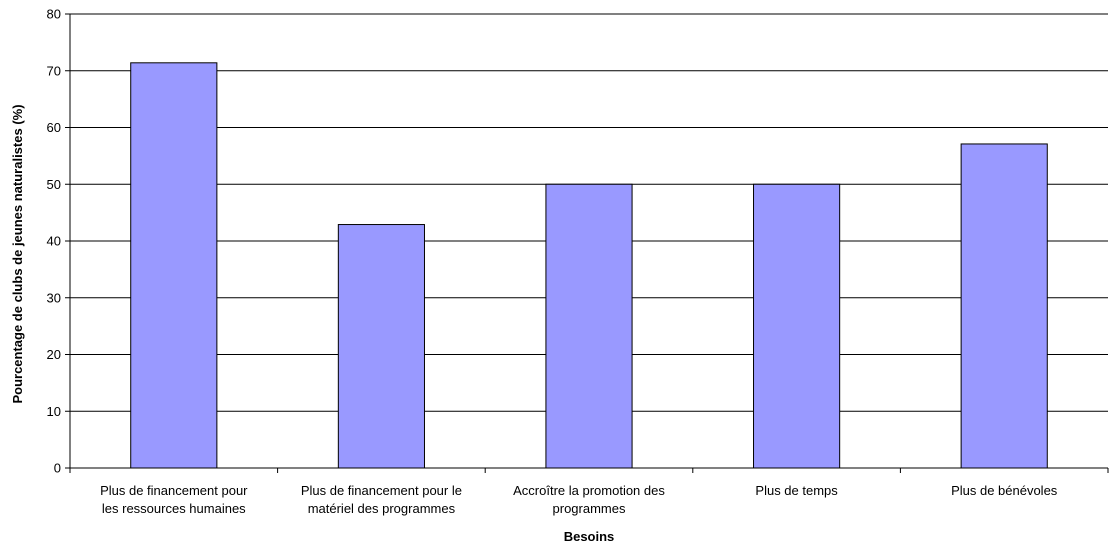 This screenshot has height=550, width=1113. I want to click on y-tick-label: 10, so click(54, 411).